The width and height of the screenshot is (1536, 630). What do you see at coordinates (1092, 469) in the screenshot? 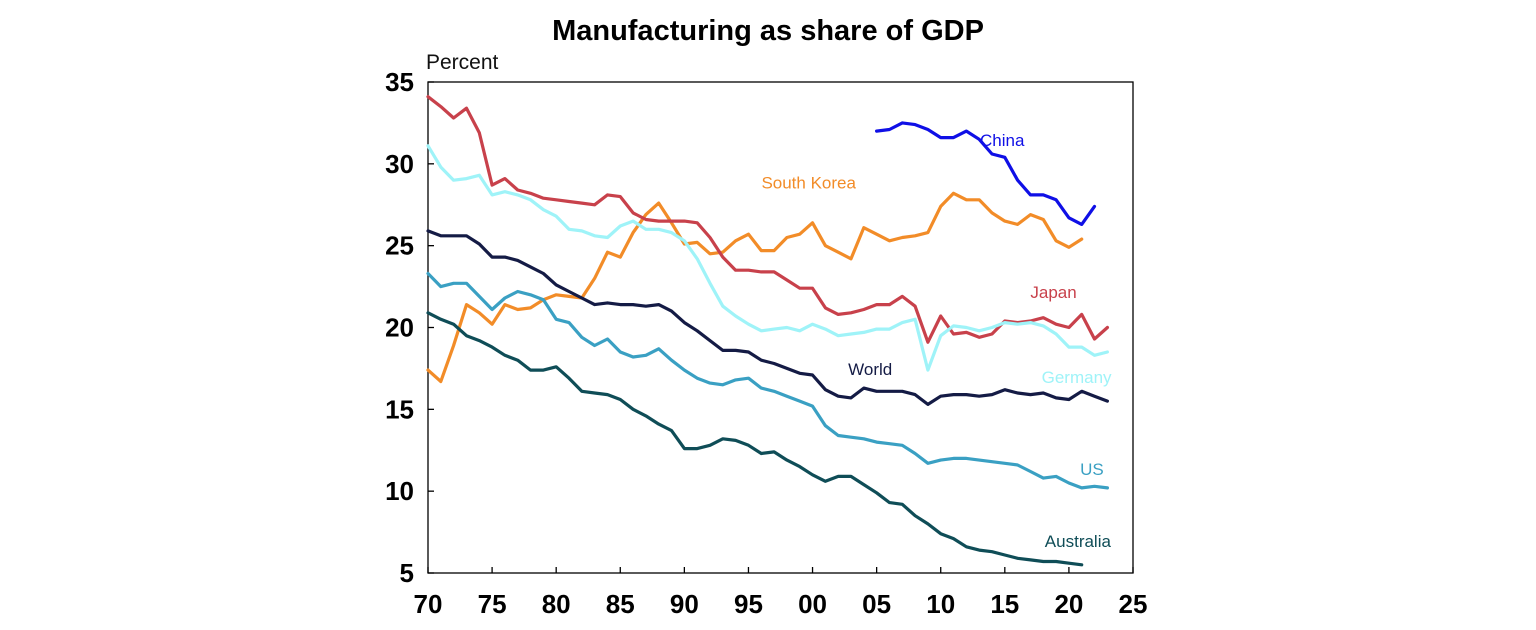
I see `series-label-us: US` at bounding box center [1092, 469].